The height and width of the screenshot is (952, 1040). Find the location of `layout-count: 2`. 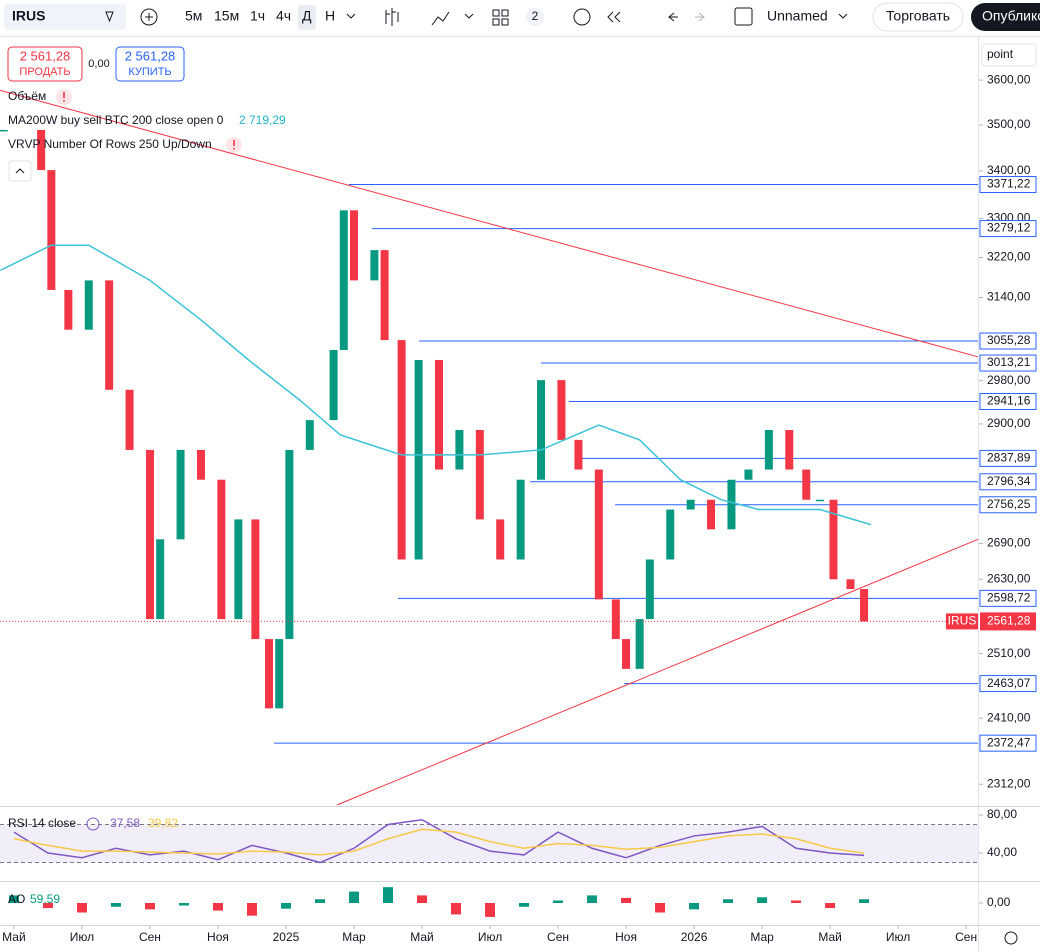

layout-count: 2 is located at coordinates (535, 16).